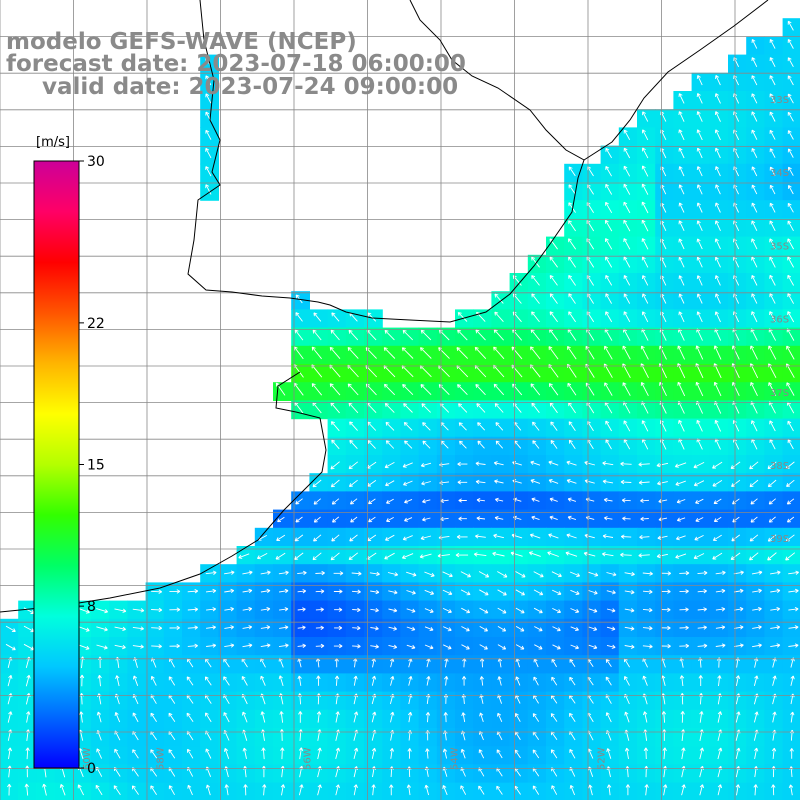 The width and height of the screenshot is (800, 800). I want to click on latitude-label: 33S, so click(779, 100).